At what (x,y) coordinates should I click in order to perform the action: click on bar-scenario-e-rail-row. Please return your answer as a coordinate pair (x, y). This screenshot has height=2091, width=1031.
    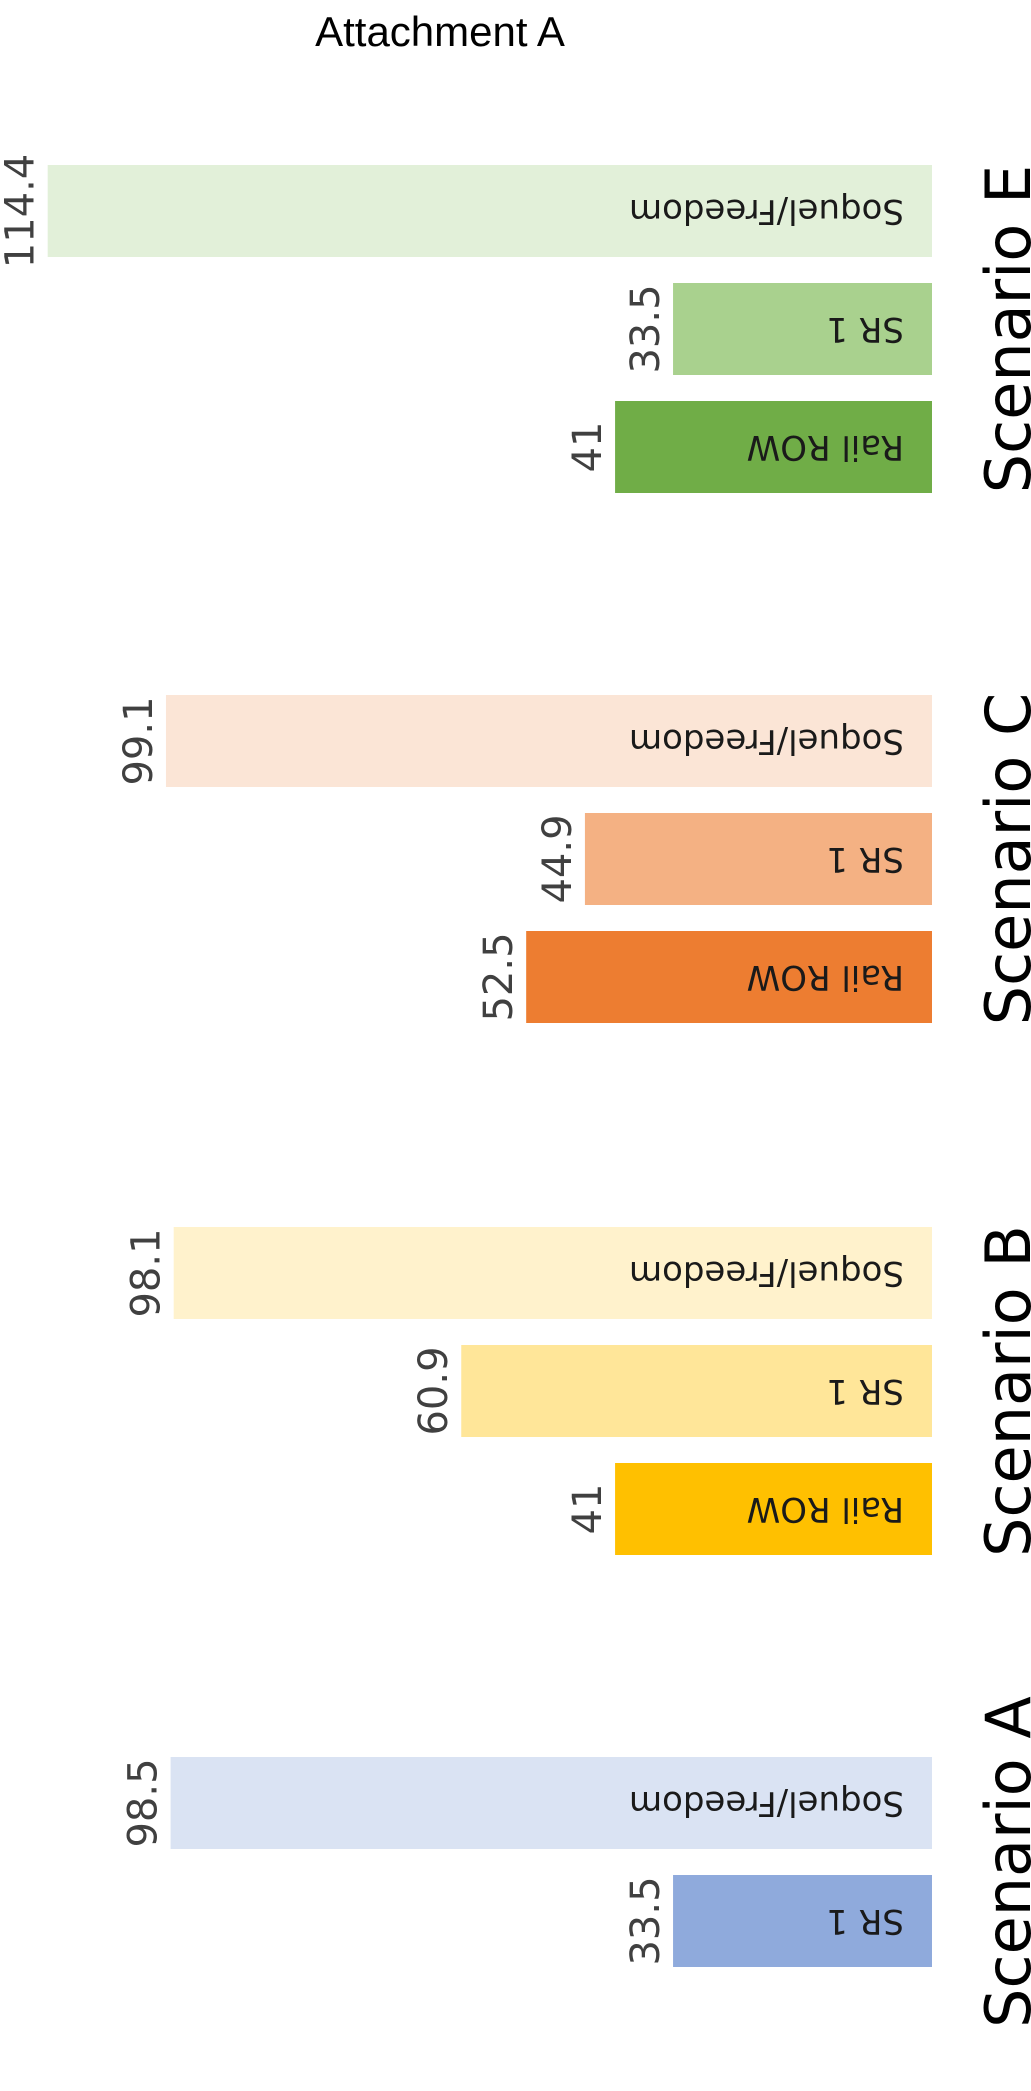
    Looking at the image, I should click on (773, 447).